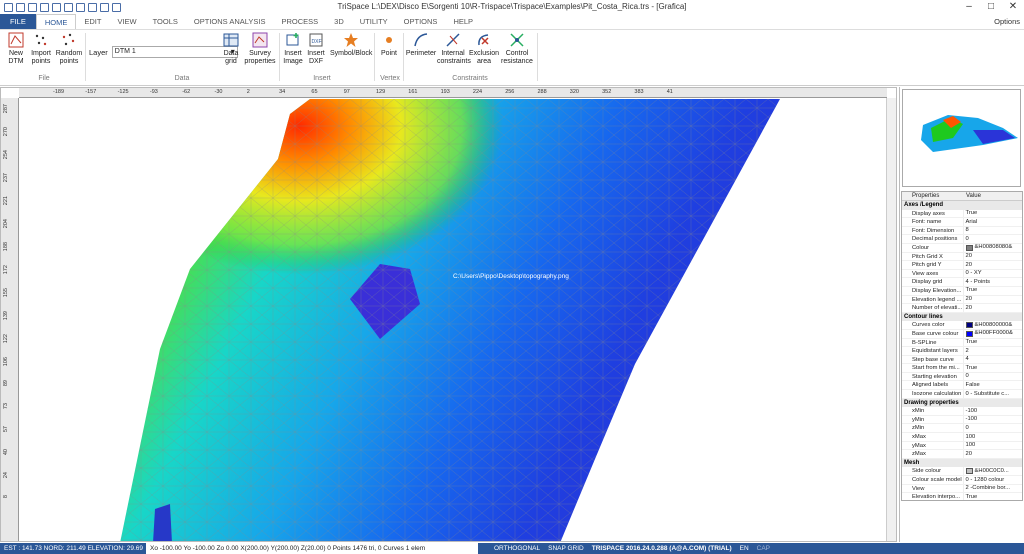 This screenshot has width=1024, height=554. What do you see at coordinates (165, 21) in the screenshot?
I see `tab-tools: TOOLS` at bounding box center [165, 21].